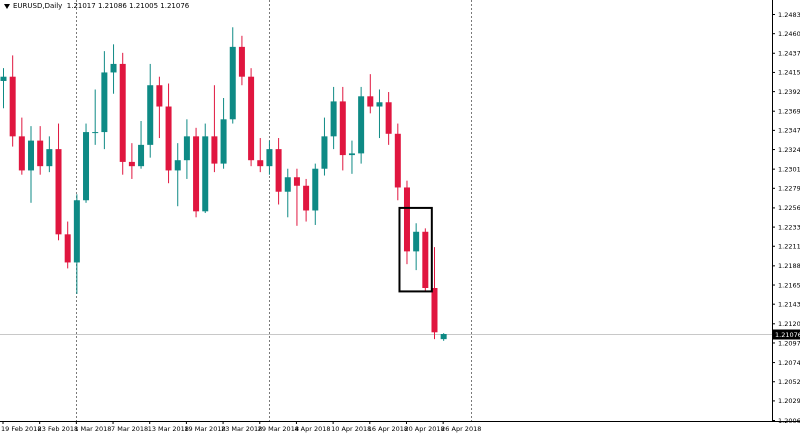 Image resolution: width=800 pixels, height=435 pixels. I want to click on current-price-tag, so click(786, 334).